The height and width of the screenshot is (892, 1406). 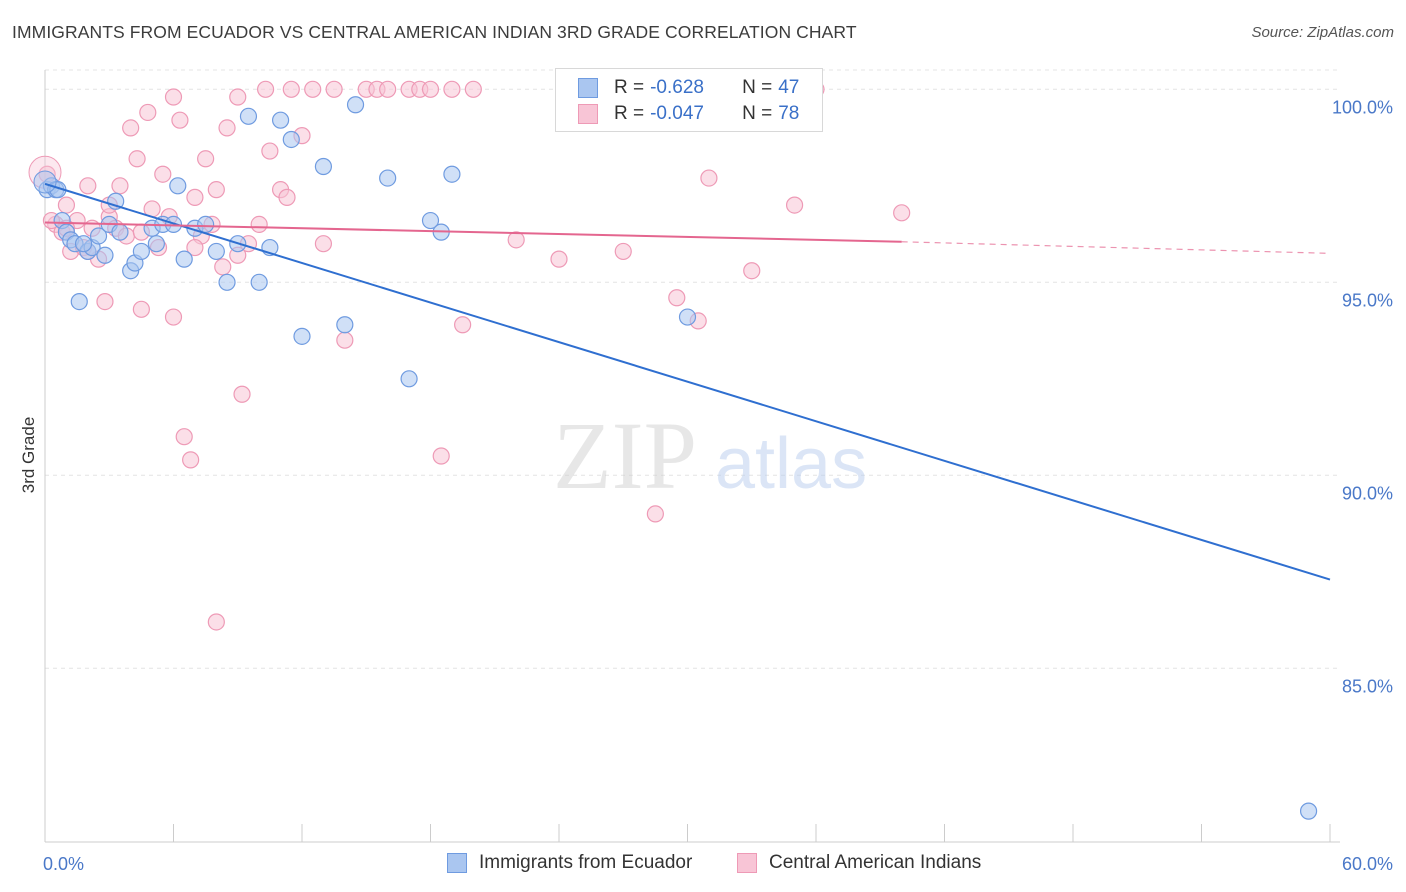 What do you see at coordinates (710, 455) in the screenshot?
I see `watermark: ZIP atlas` at bounding box center [710, 455].